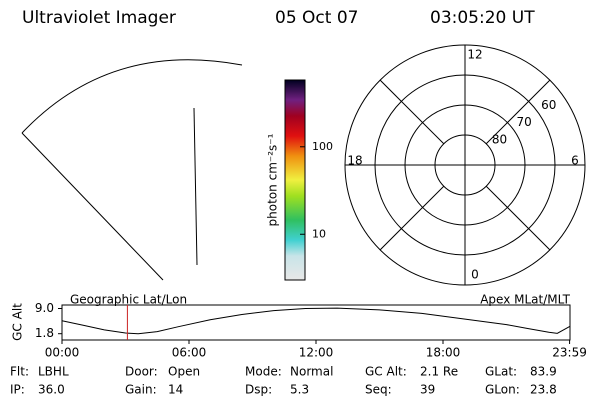 The image size is (600, 400). Describe the element at coordinates (128, 300) in the screenshot. I see `left-label: Geographic Lat/Lon` at that location.